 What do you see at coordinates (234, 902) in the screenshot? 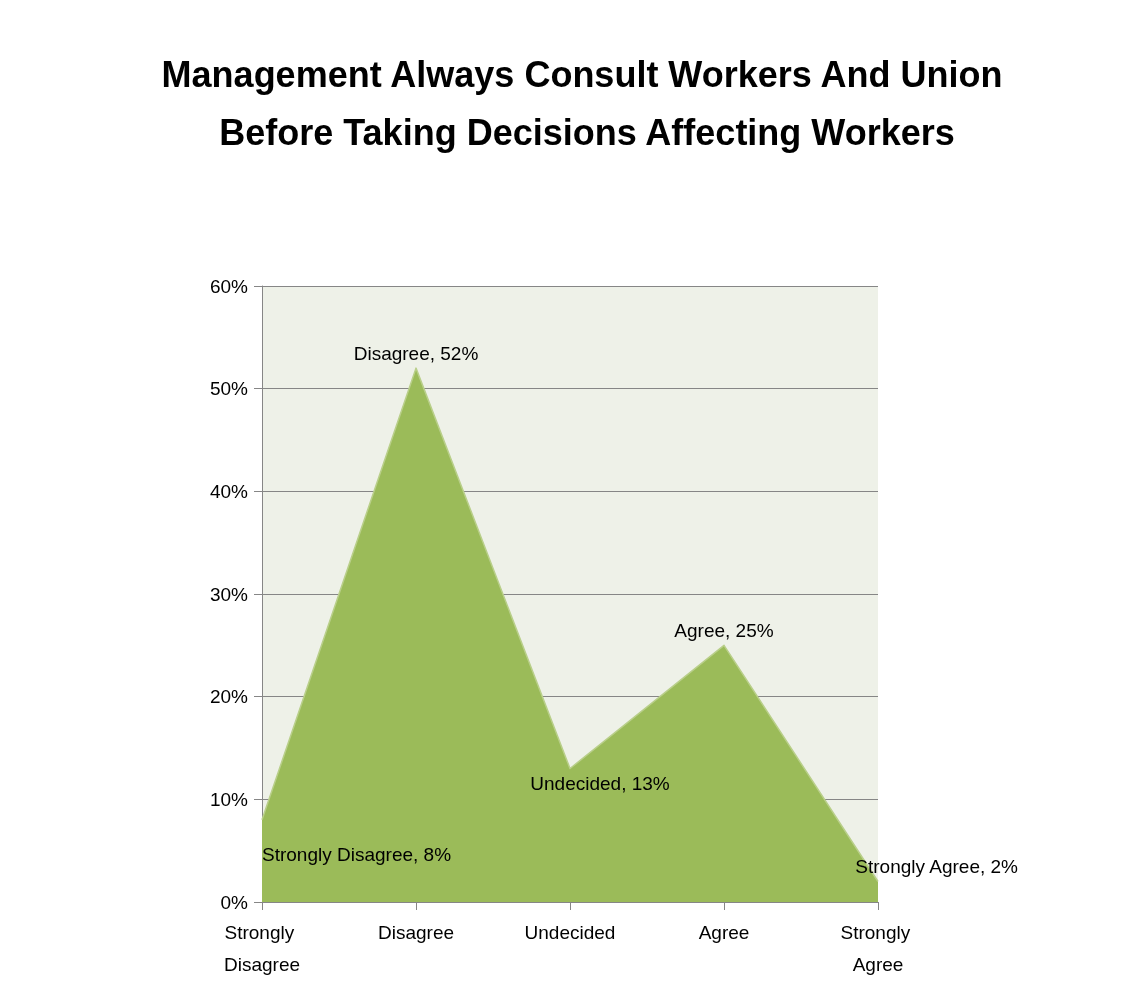
I see `y-tick-label: 0%` at bounding box center [234, 902].